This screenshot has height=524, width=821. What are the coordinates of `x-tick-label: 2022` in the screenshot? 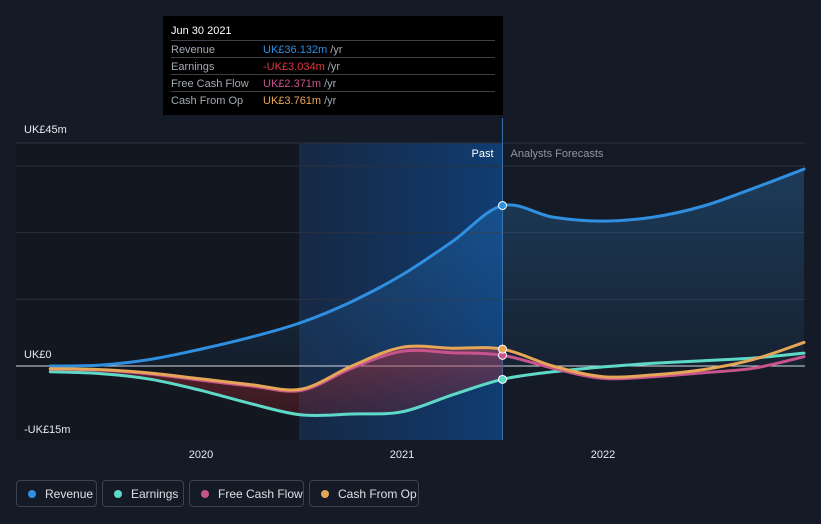 It's located at (603, 455).